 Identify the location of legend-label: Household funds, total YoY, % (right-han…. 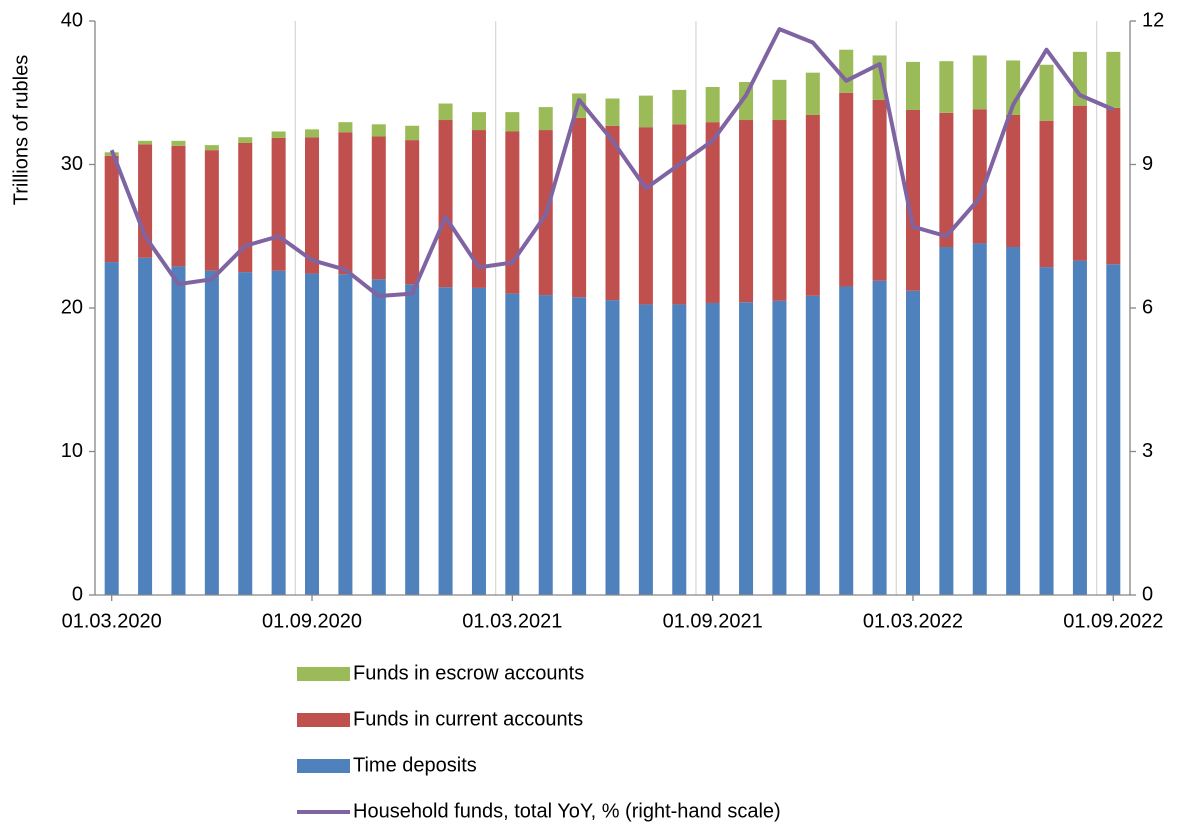
(567, 811).